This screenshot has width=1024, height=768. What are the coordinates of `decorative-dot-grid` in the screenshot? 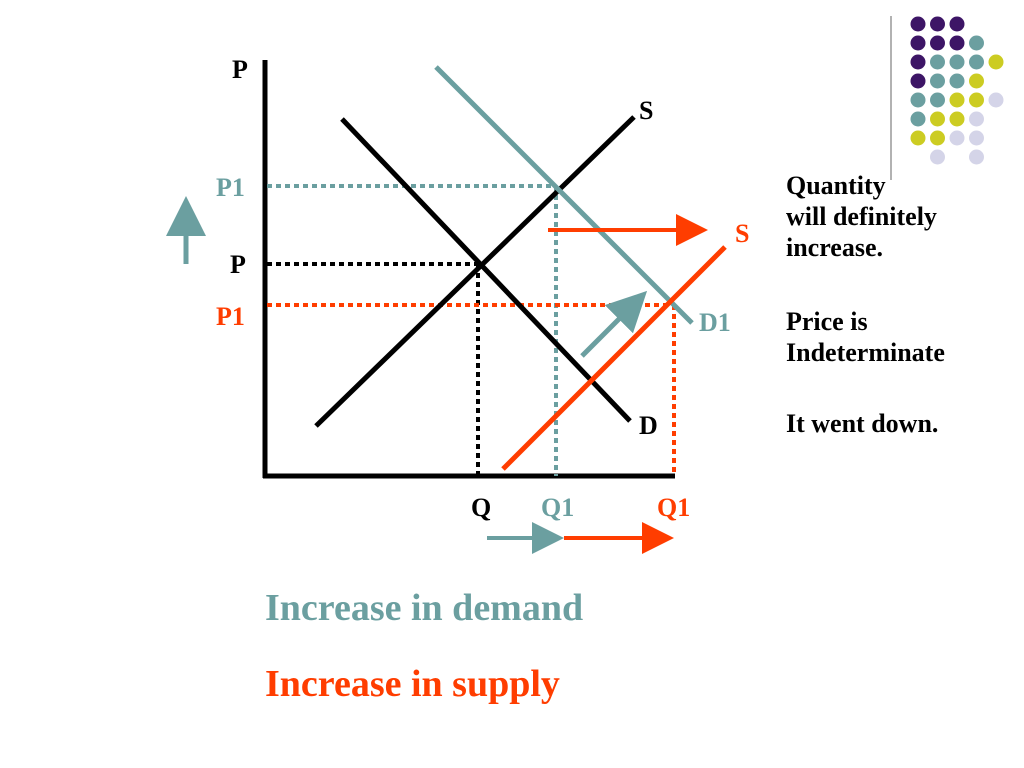 It's located at (957, 90).